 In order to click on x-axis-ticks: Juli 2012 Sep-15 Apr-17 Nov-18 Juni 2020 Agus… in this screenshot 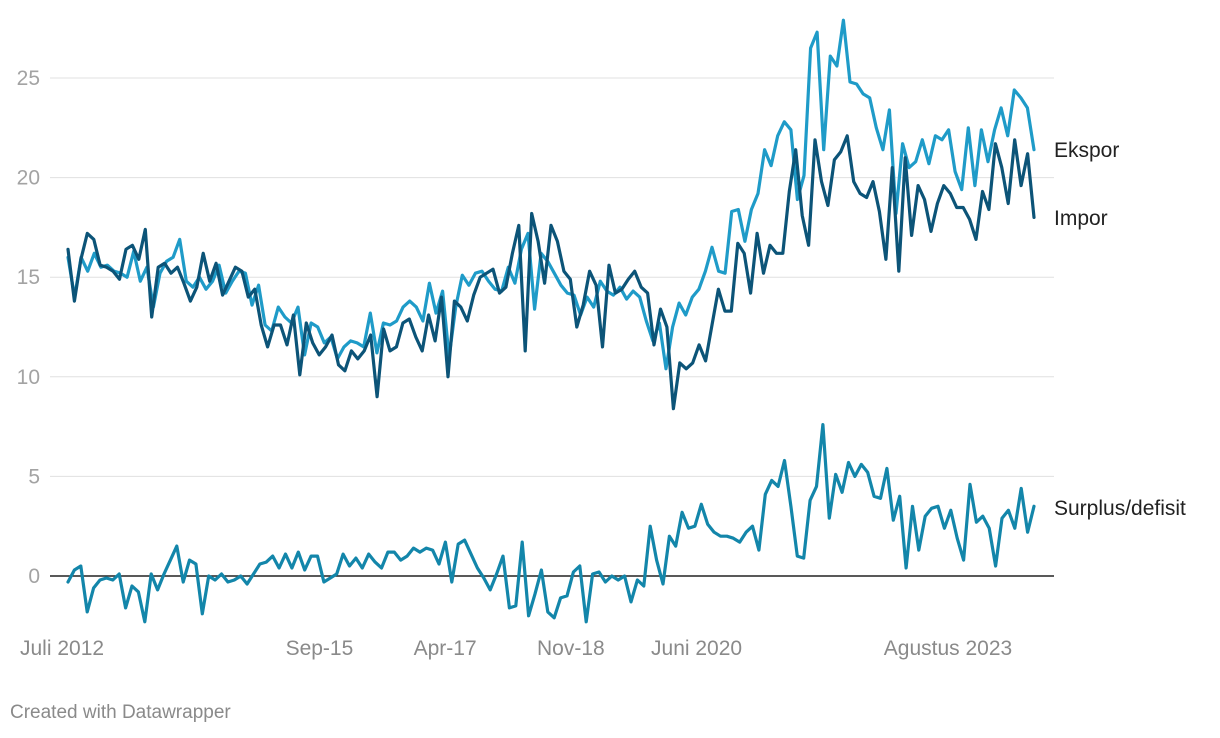, I will do `click(516, 648)`.